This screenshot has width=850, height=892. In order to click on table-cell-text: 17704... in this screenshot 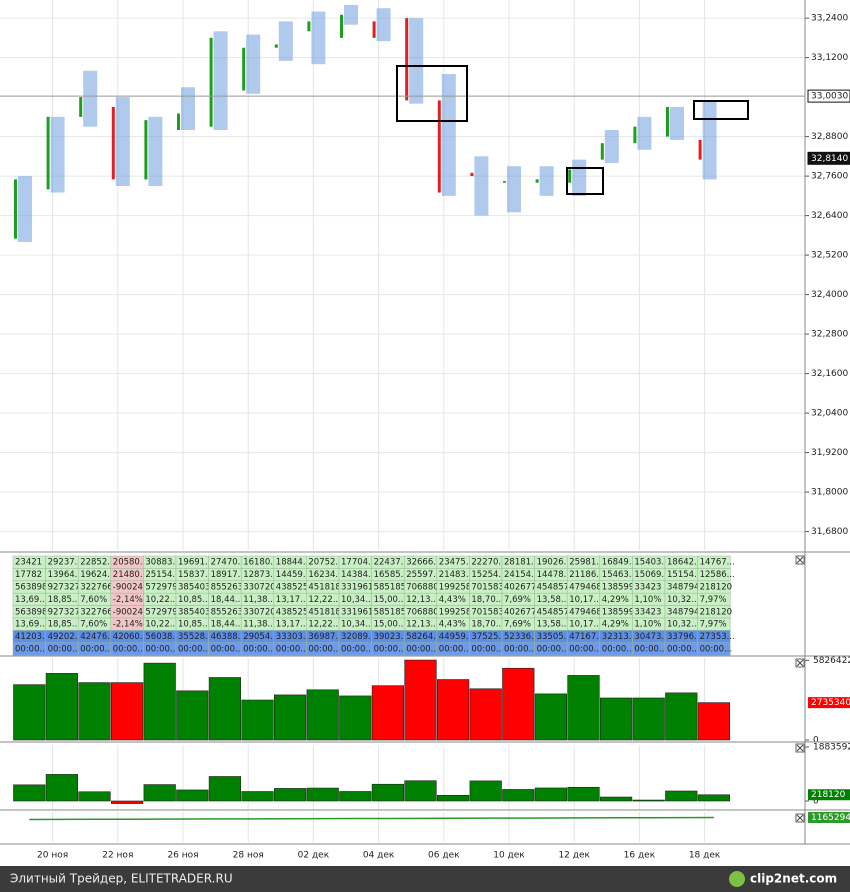, I will do `click(358, 563)`.